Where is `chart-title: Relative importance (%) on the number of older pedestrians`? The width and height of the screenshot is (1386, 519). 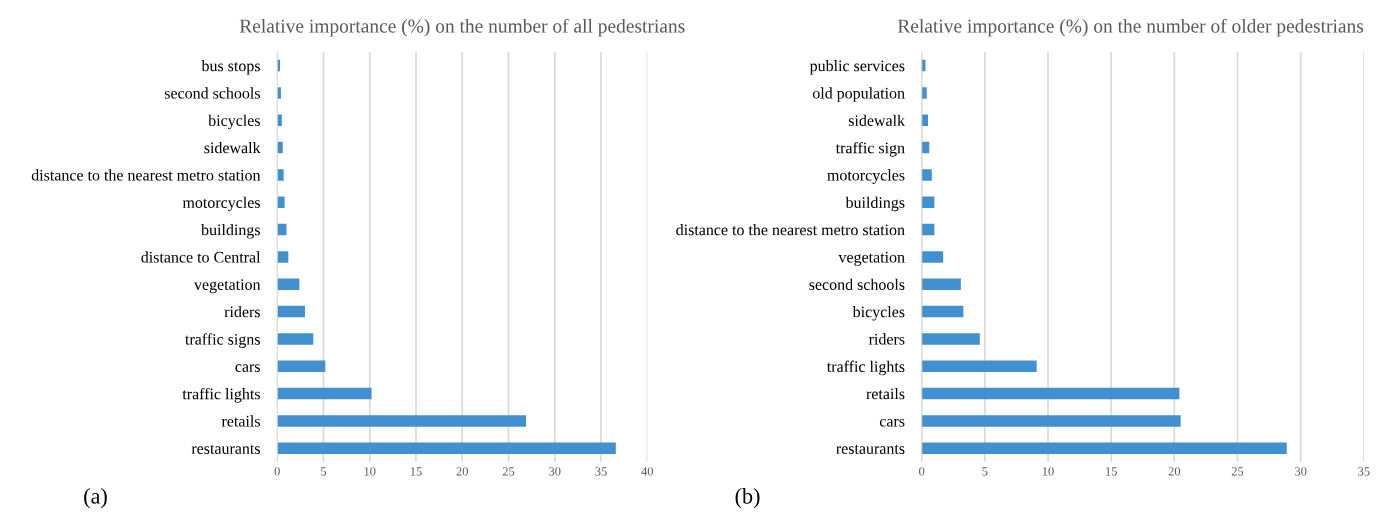
chart-title: Relative importance (%) on the number of older pedestrians is located at coordinates (1130, 27).